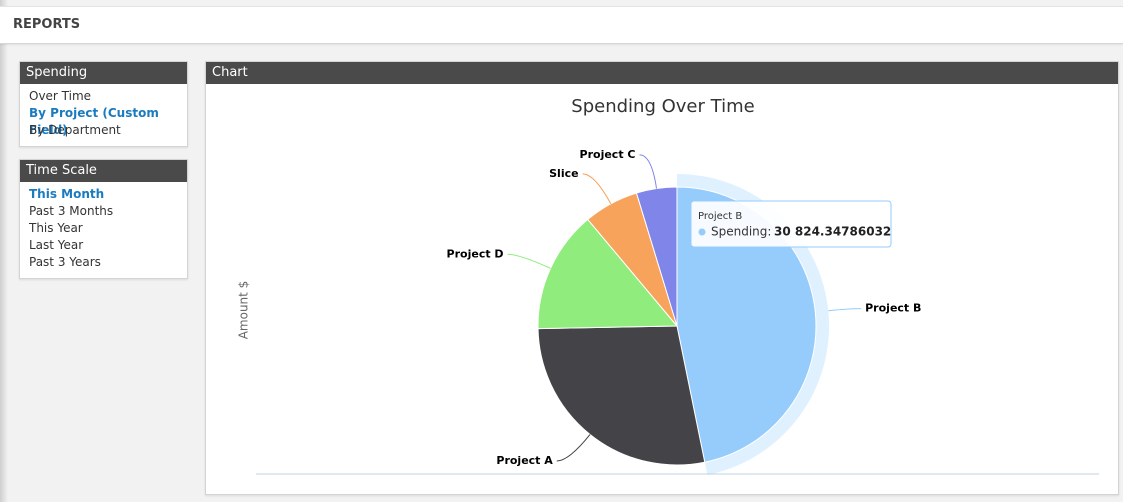 This screenshot has height=502, width=1123. Describe the element at coordinates (47, 24) in the screenshot. I see `page-title: REPORTS` at that location.